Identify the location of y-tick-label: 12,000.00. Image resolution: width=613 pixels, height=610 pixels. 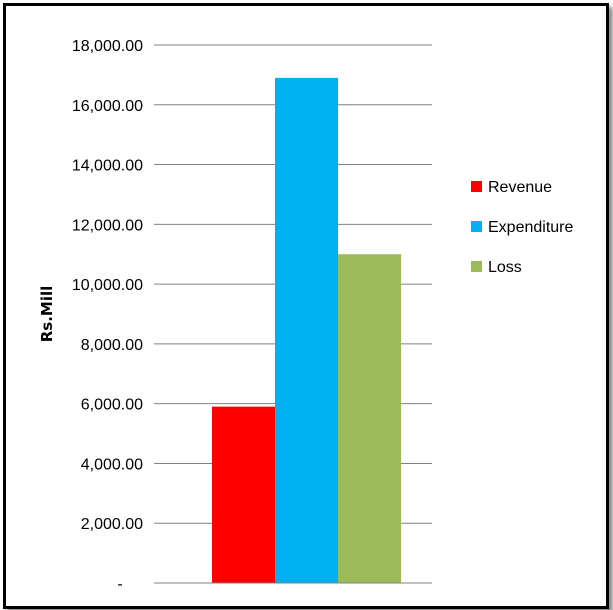
(107, 225).